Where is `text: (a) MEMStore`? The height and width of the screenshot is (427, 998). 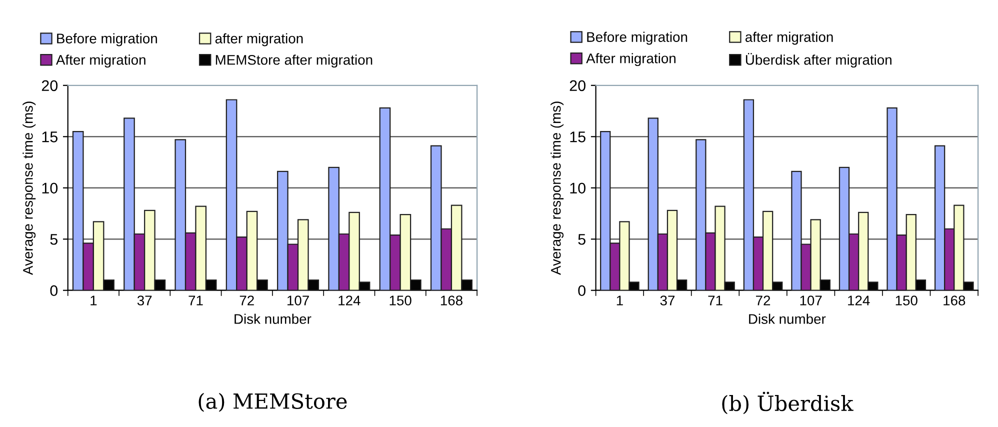
text: (a) MEMStore is located at coordinates (272, 402).